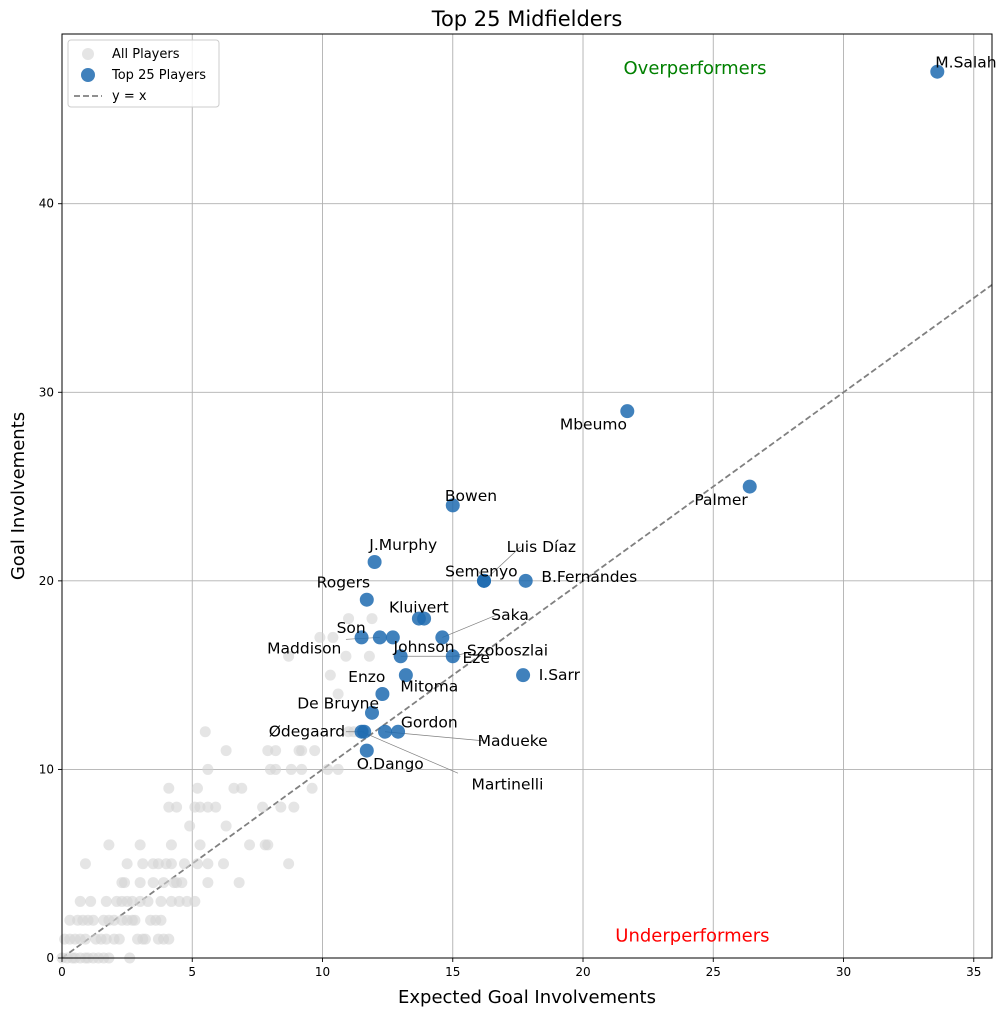  What do you see at coordinates (192, 972) in the screenshot?
I see `x-tick-label: 5` at bounding box center [192, 972].